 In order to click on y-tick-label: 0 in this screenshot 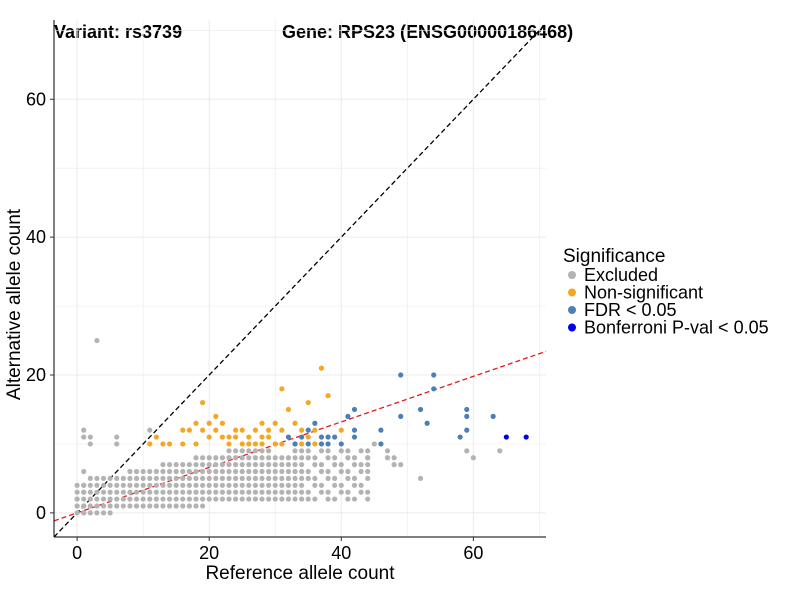, I will do `click(41, 513)`.